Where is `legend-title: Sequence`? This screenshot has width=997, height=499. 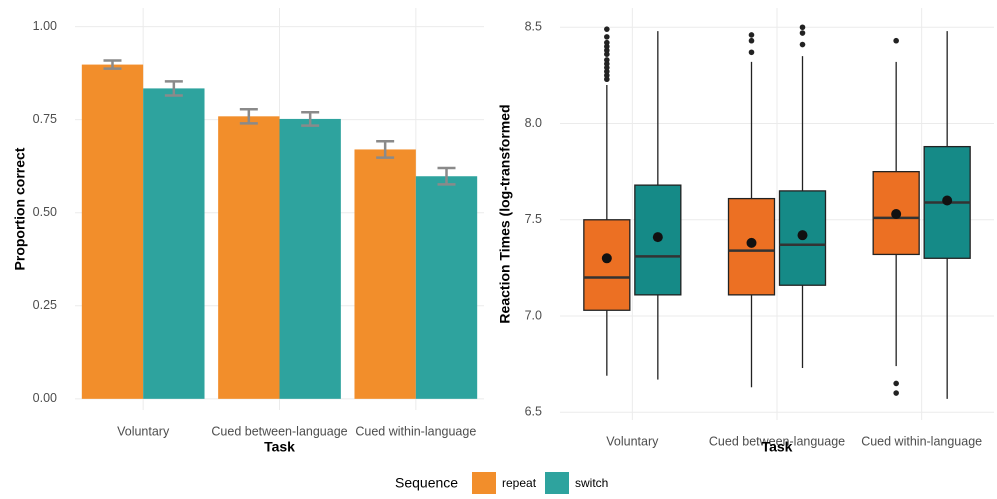
legend-title: Sequence is located at coordinates (426, 483).